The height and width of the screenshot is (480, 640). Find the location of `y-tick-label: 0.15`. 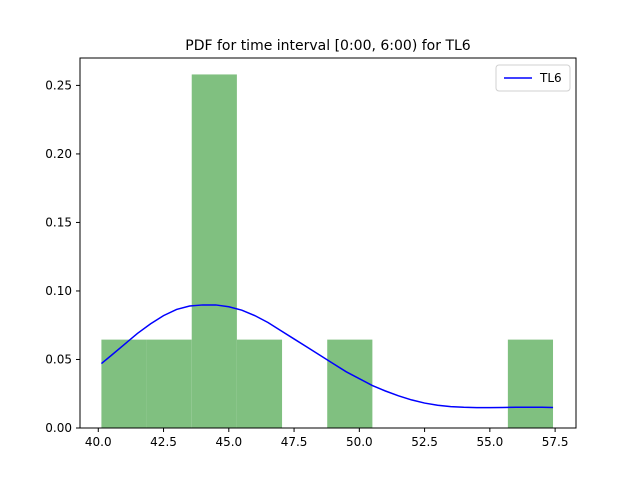

y-tick-label: 0.15 is located at coordinates (58, 222).